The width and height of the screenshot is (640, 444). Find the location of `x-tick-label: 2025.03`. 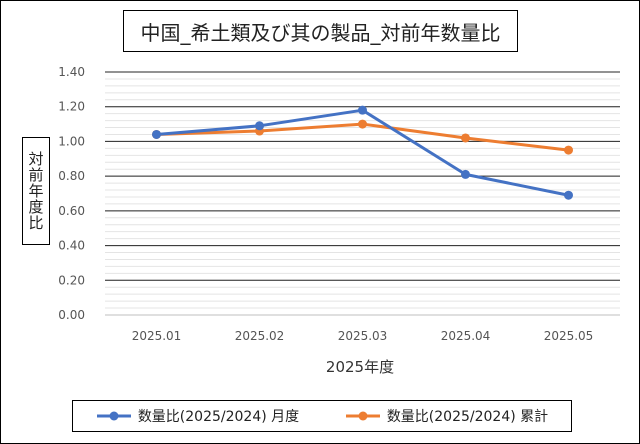

x-tick-label: 2025.03 is located at coordinates (363, 336).